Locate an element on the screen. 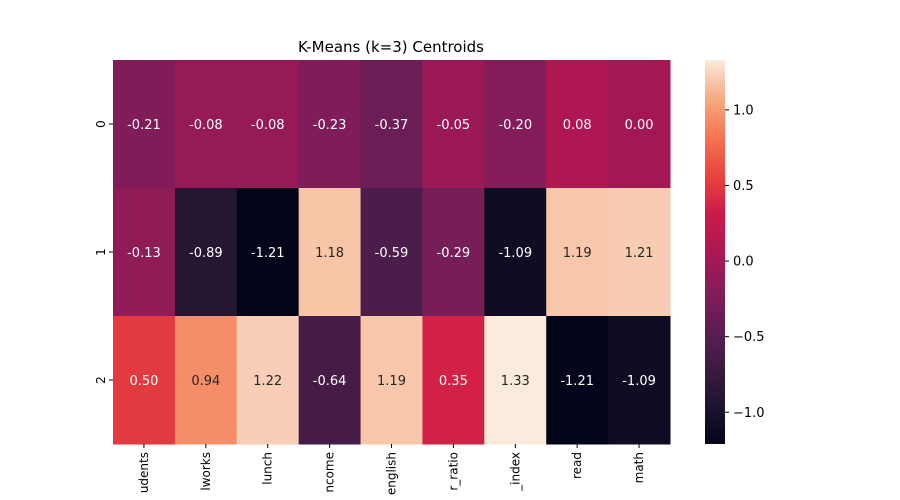 The image size is (900, 500). x-tick-label: english is located at coordinates (392, 473).